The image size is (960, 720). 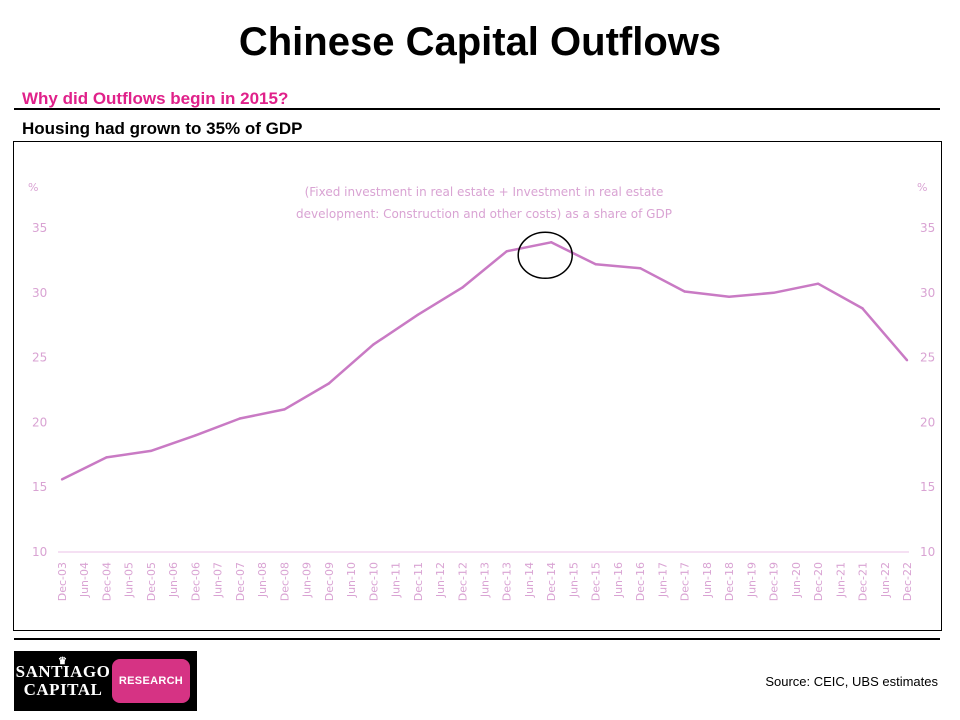 What do you see at coordinates (927, 228) in the screenshot?
I see `y-tick-right: 35` at bounding box center [927, 228].